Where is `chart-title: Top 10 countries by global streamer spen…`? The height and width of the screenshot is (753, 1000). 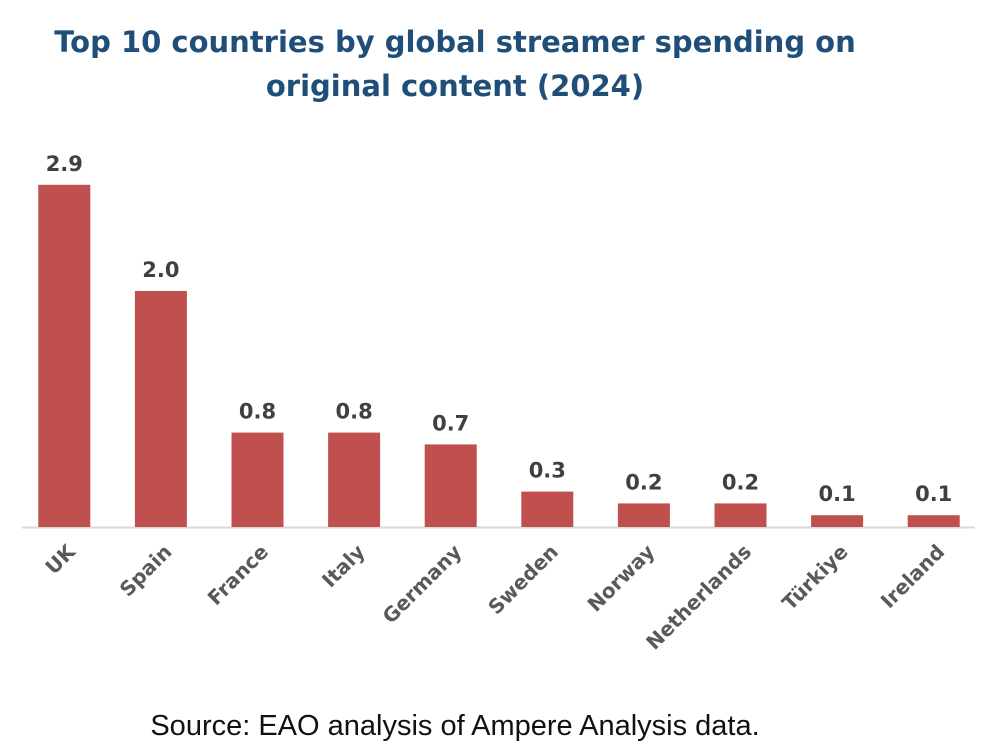 chart-title: Top 10 countries by global streamer spen… is located at coordinates (455, 64).